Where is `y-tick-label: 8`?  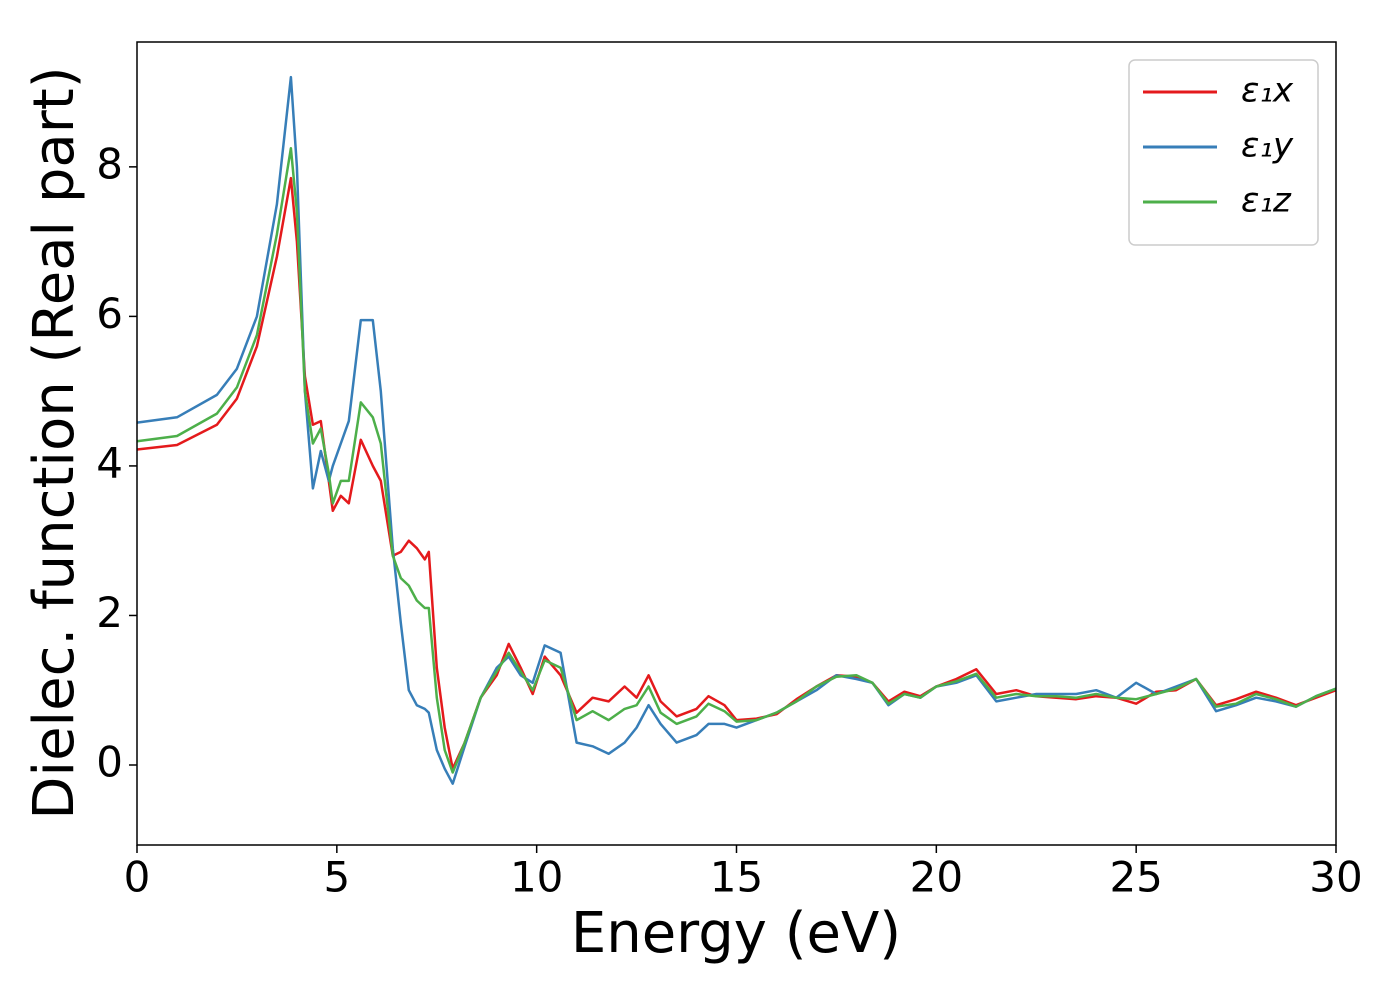
y-tick-label: 8 is located at coordinates (109, 163).